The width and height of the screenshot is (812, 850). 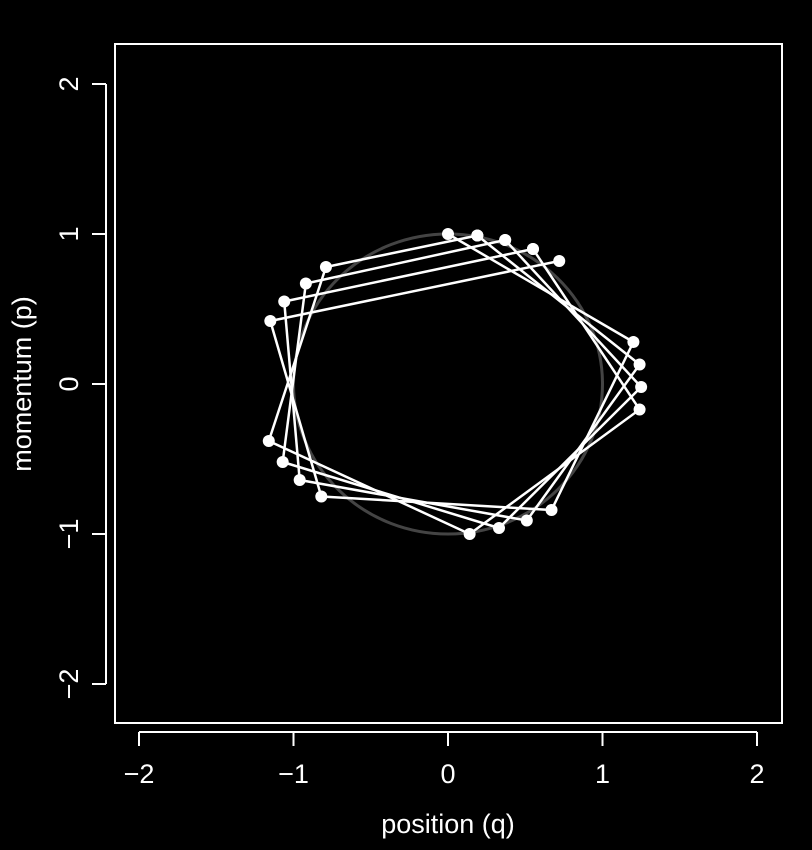 What do you see at coordinates (293, 774) in the screenshot?
I see `x-tick-label: −1` at bounding box center [293, 774].